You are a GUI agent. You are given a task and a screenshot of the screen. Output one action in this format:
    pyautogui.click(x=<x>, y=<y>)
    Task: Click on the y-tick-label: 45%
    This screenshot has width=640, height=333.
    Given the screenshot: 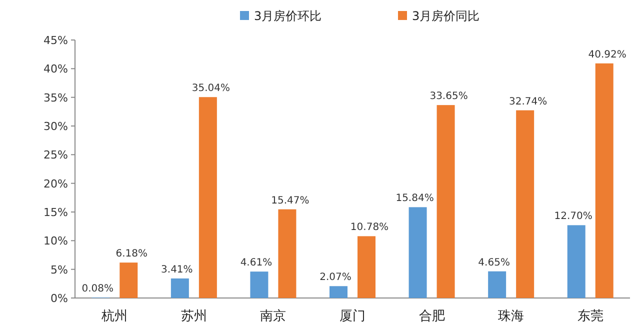 What is the action you would take?
    pyautogui.click(x=56, y=40)
    